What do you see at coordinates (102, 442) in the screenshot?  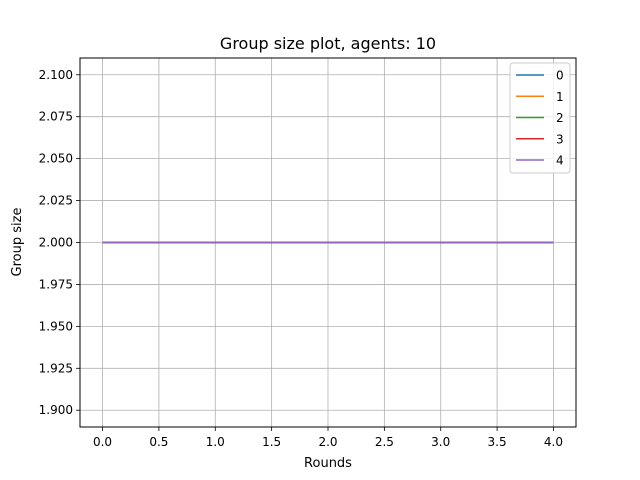 I see `x-tick-label: 0.0` at bounding box center [102, 442].